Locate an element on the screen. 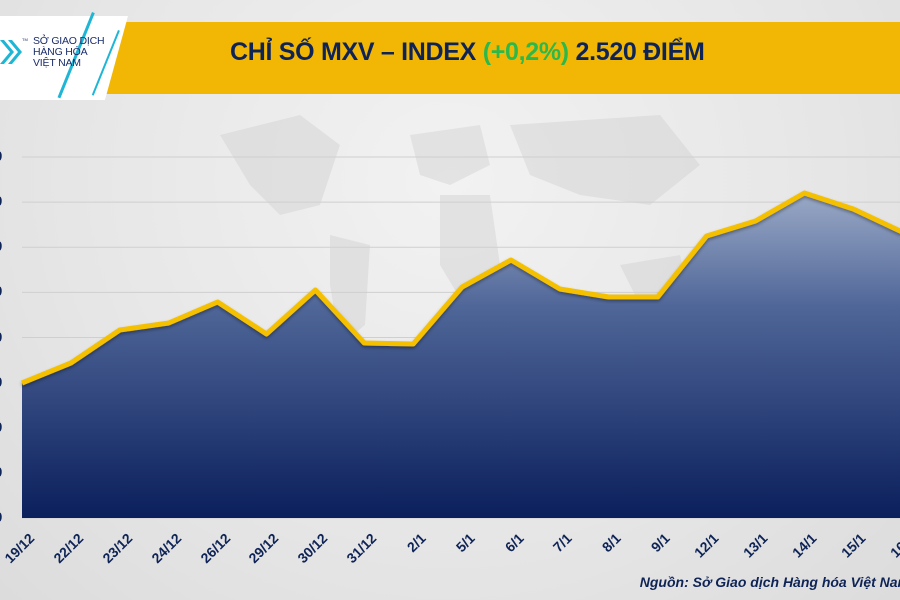 This screenshot has width=900, height=600. chevron-arrows-logo-icon is located at coordinates (11, 52).